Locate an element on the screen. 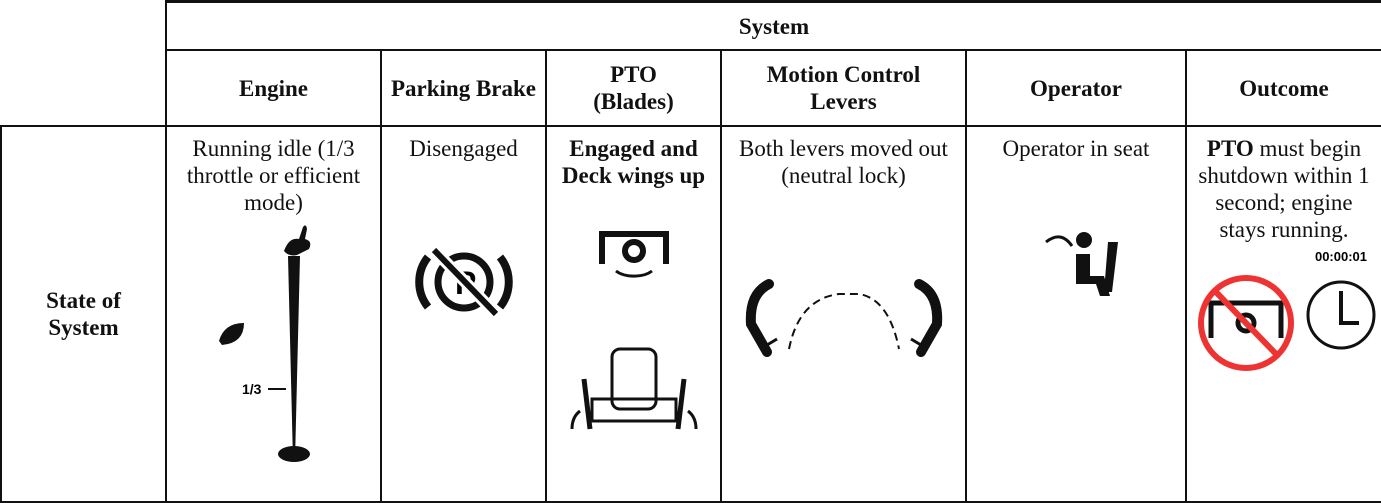 The image size is (1381, 503). group-header: System is located at coordinates (773, 25).